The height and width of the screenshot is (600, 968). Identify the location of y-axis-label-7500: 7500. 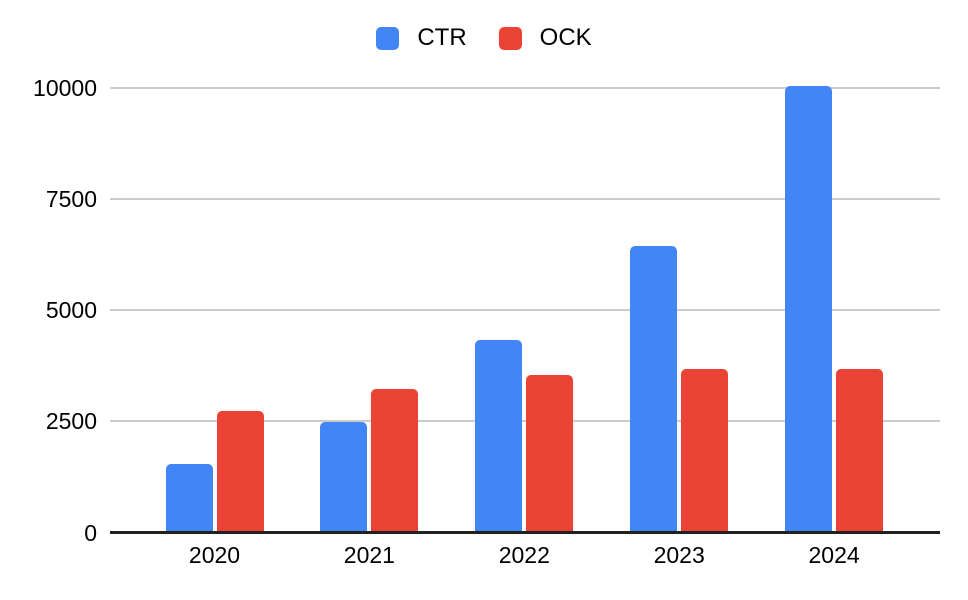
(71, 198).